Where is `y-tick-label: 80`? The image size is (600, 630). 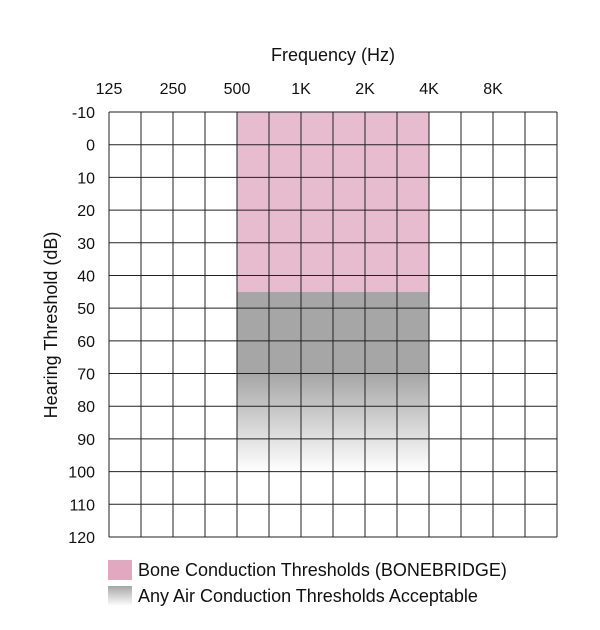
y-tick-label: 80 is located at coordinates (86, 407).